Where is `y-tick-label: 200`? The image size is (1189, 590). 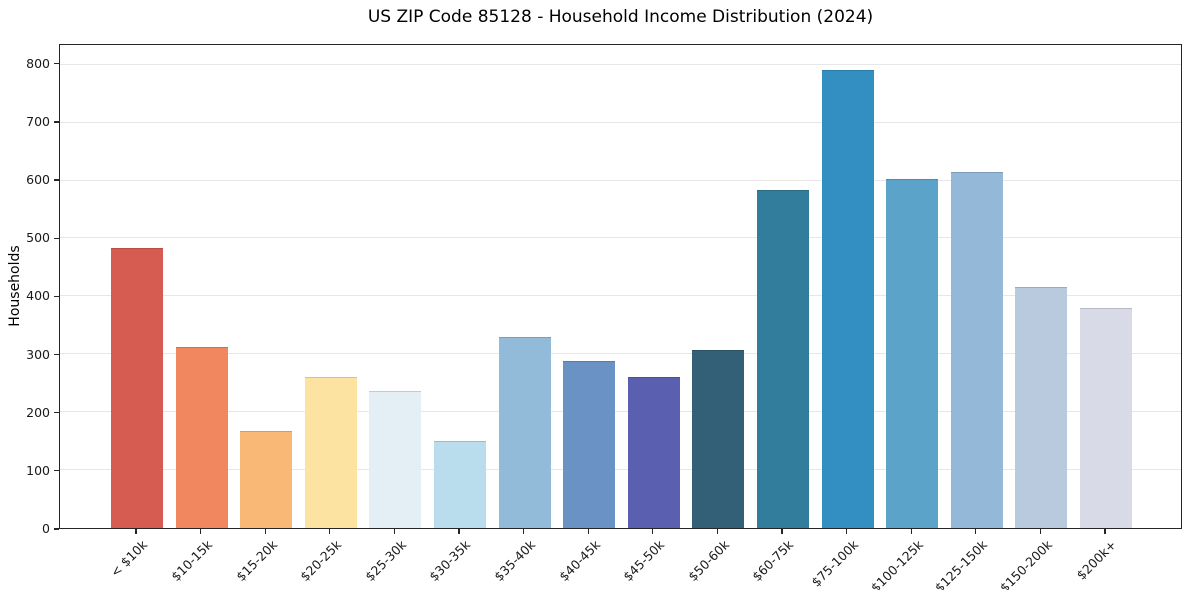 y-tick-label: 200 is located at coordinates (38, 412).